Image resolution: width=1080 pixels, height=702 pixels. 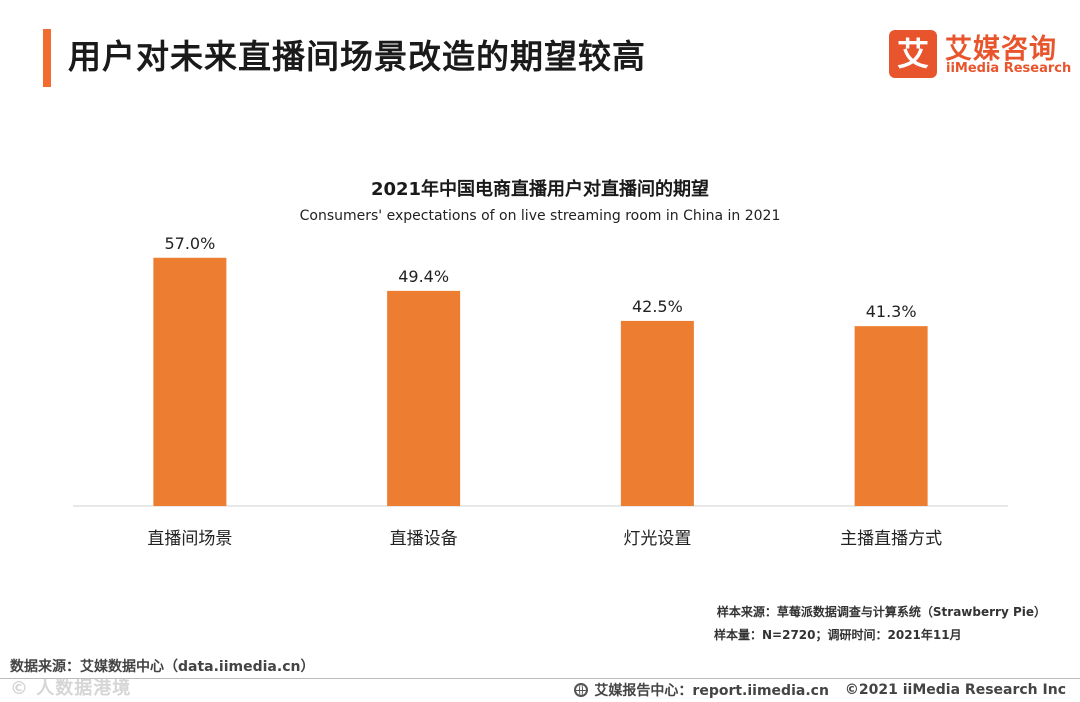 What do you see at coordinates (657, 539) in the screenshot?
I see `category-label: 灯光设置` at bounding box center [657, 539].